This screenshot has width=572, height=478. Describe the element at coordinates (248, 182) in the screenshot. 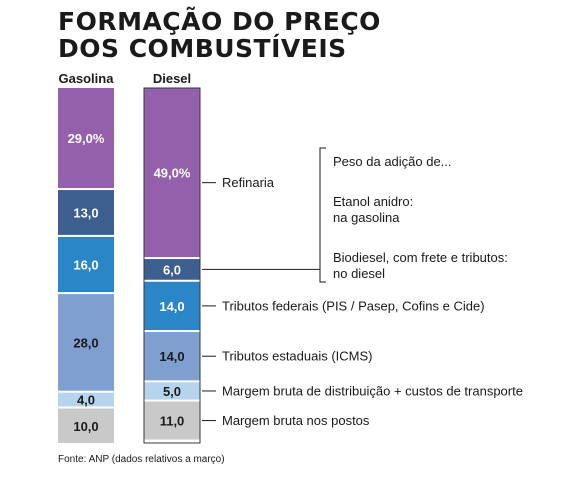

I see `legend-label-0: Refinaria` at that location.